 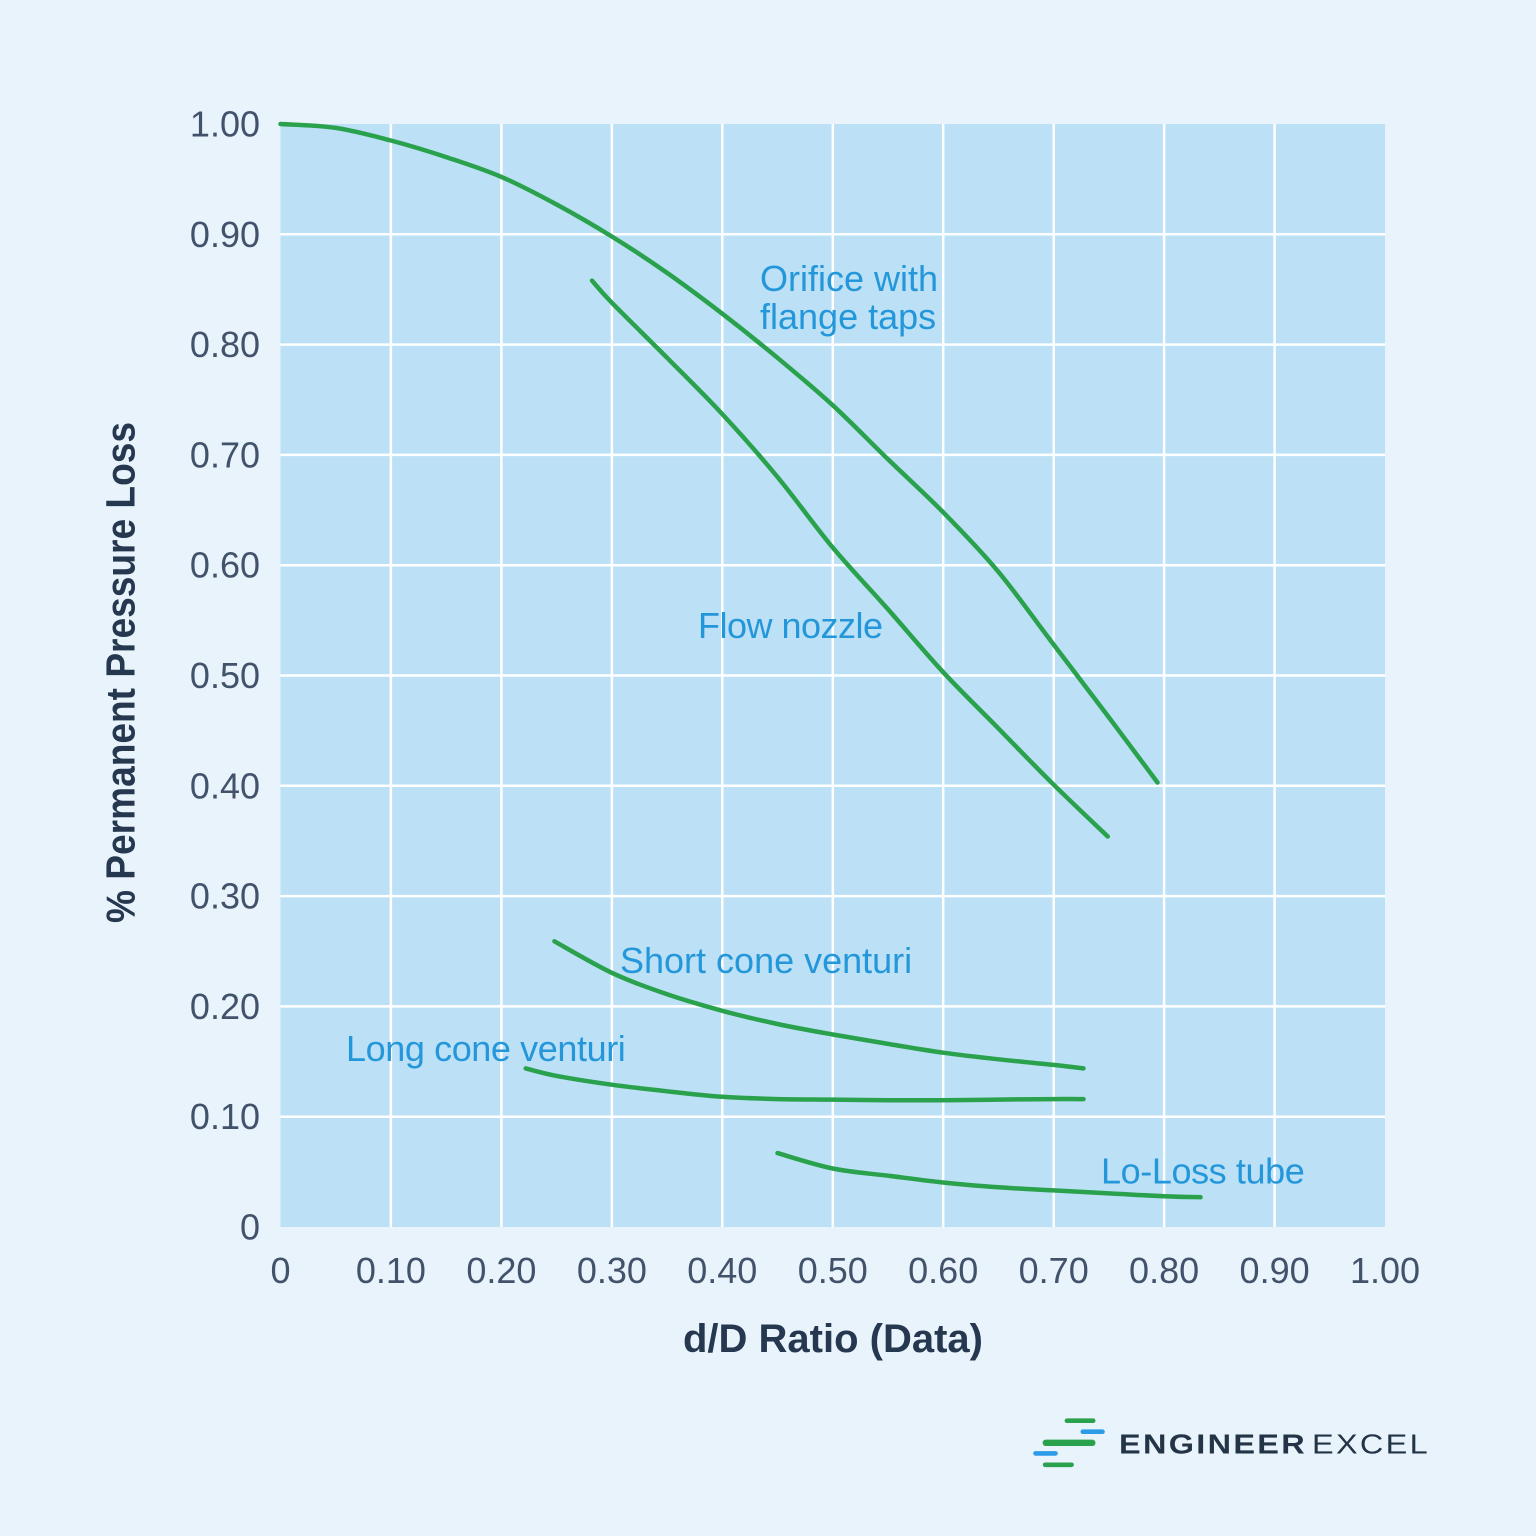 I want to click on svg-text: EXCEL, so click(x=1371, y=1444).